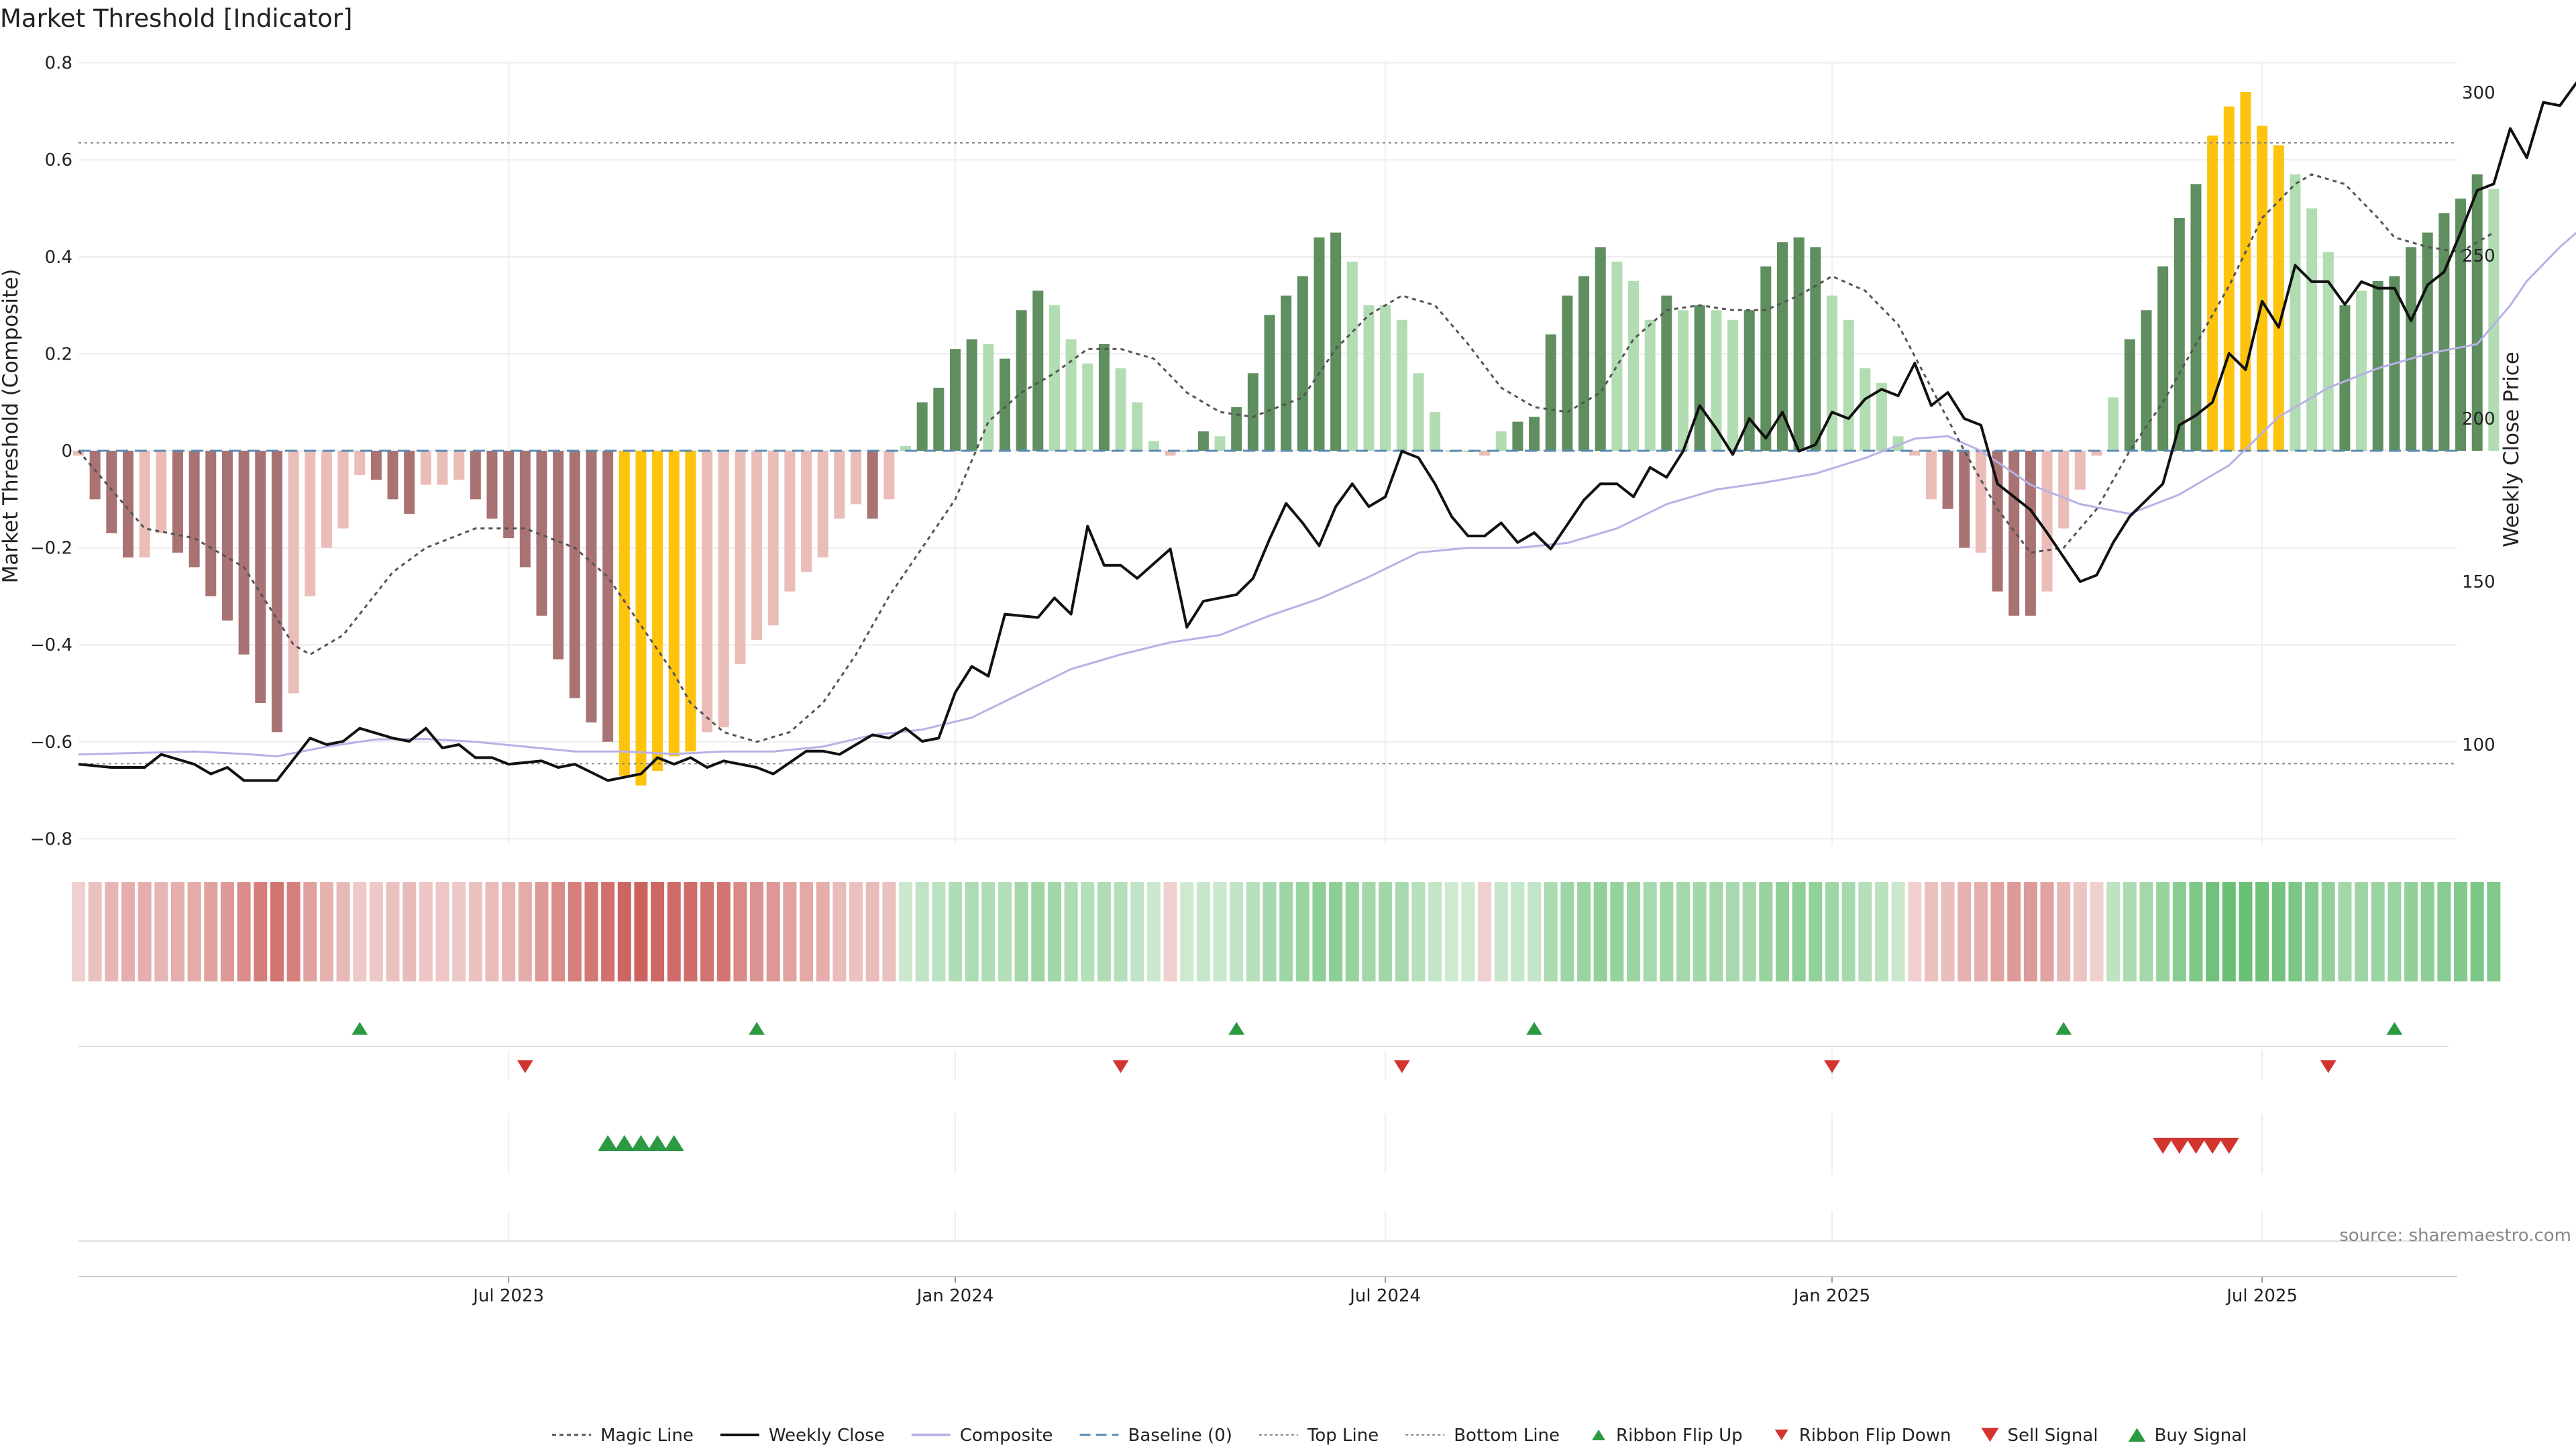 This screenshot has width=2576, height=1449. I want to click on ribbon-flip-down-marker, so click(1831, 1066).